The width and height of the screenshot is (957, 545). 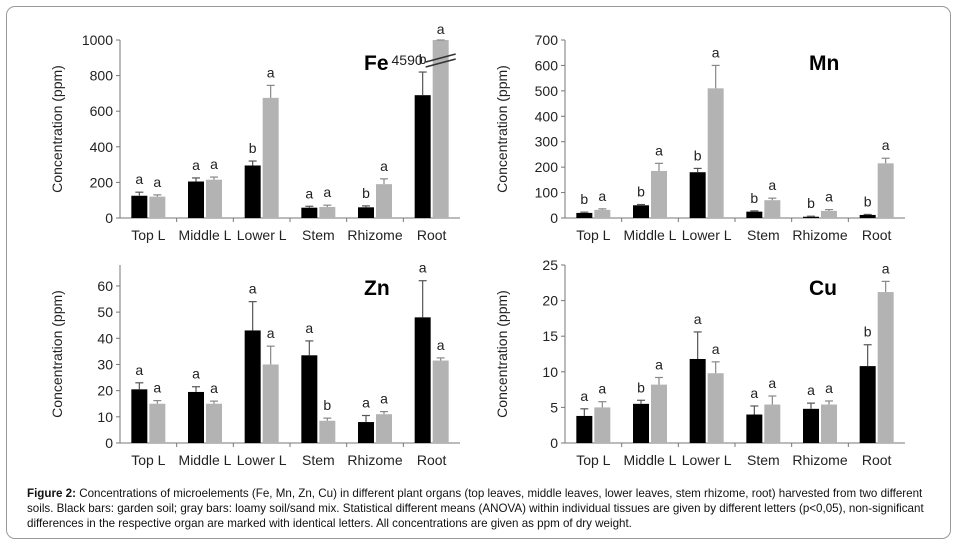 What do you see at coordinates (102, 76) in the screenshot?
I see `y-tick-label: 800` at bounding box center [102, 76].